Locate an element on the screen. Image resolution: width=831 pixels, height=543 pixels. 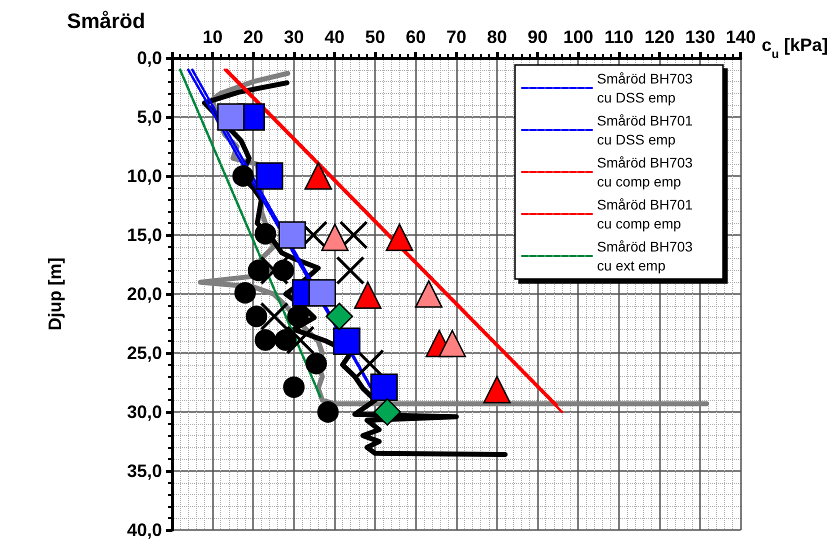
x-tick-label: 50 is located at coordinates (375, 37).